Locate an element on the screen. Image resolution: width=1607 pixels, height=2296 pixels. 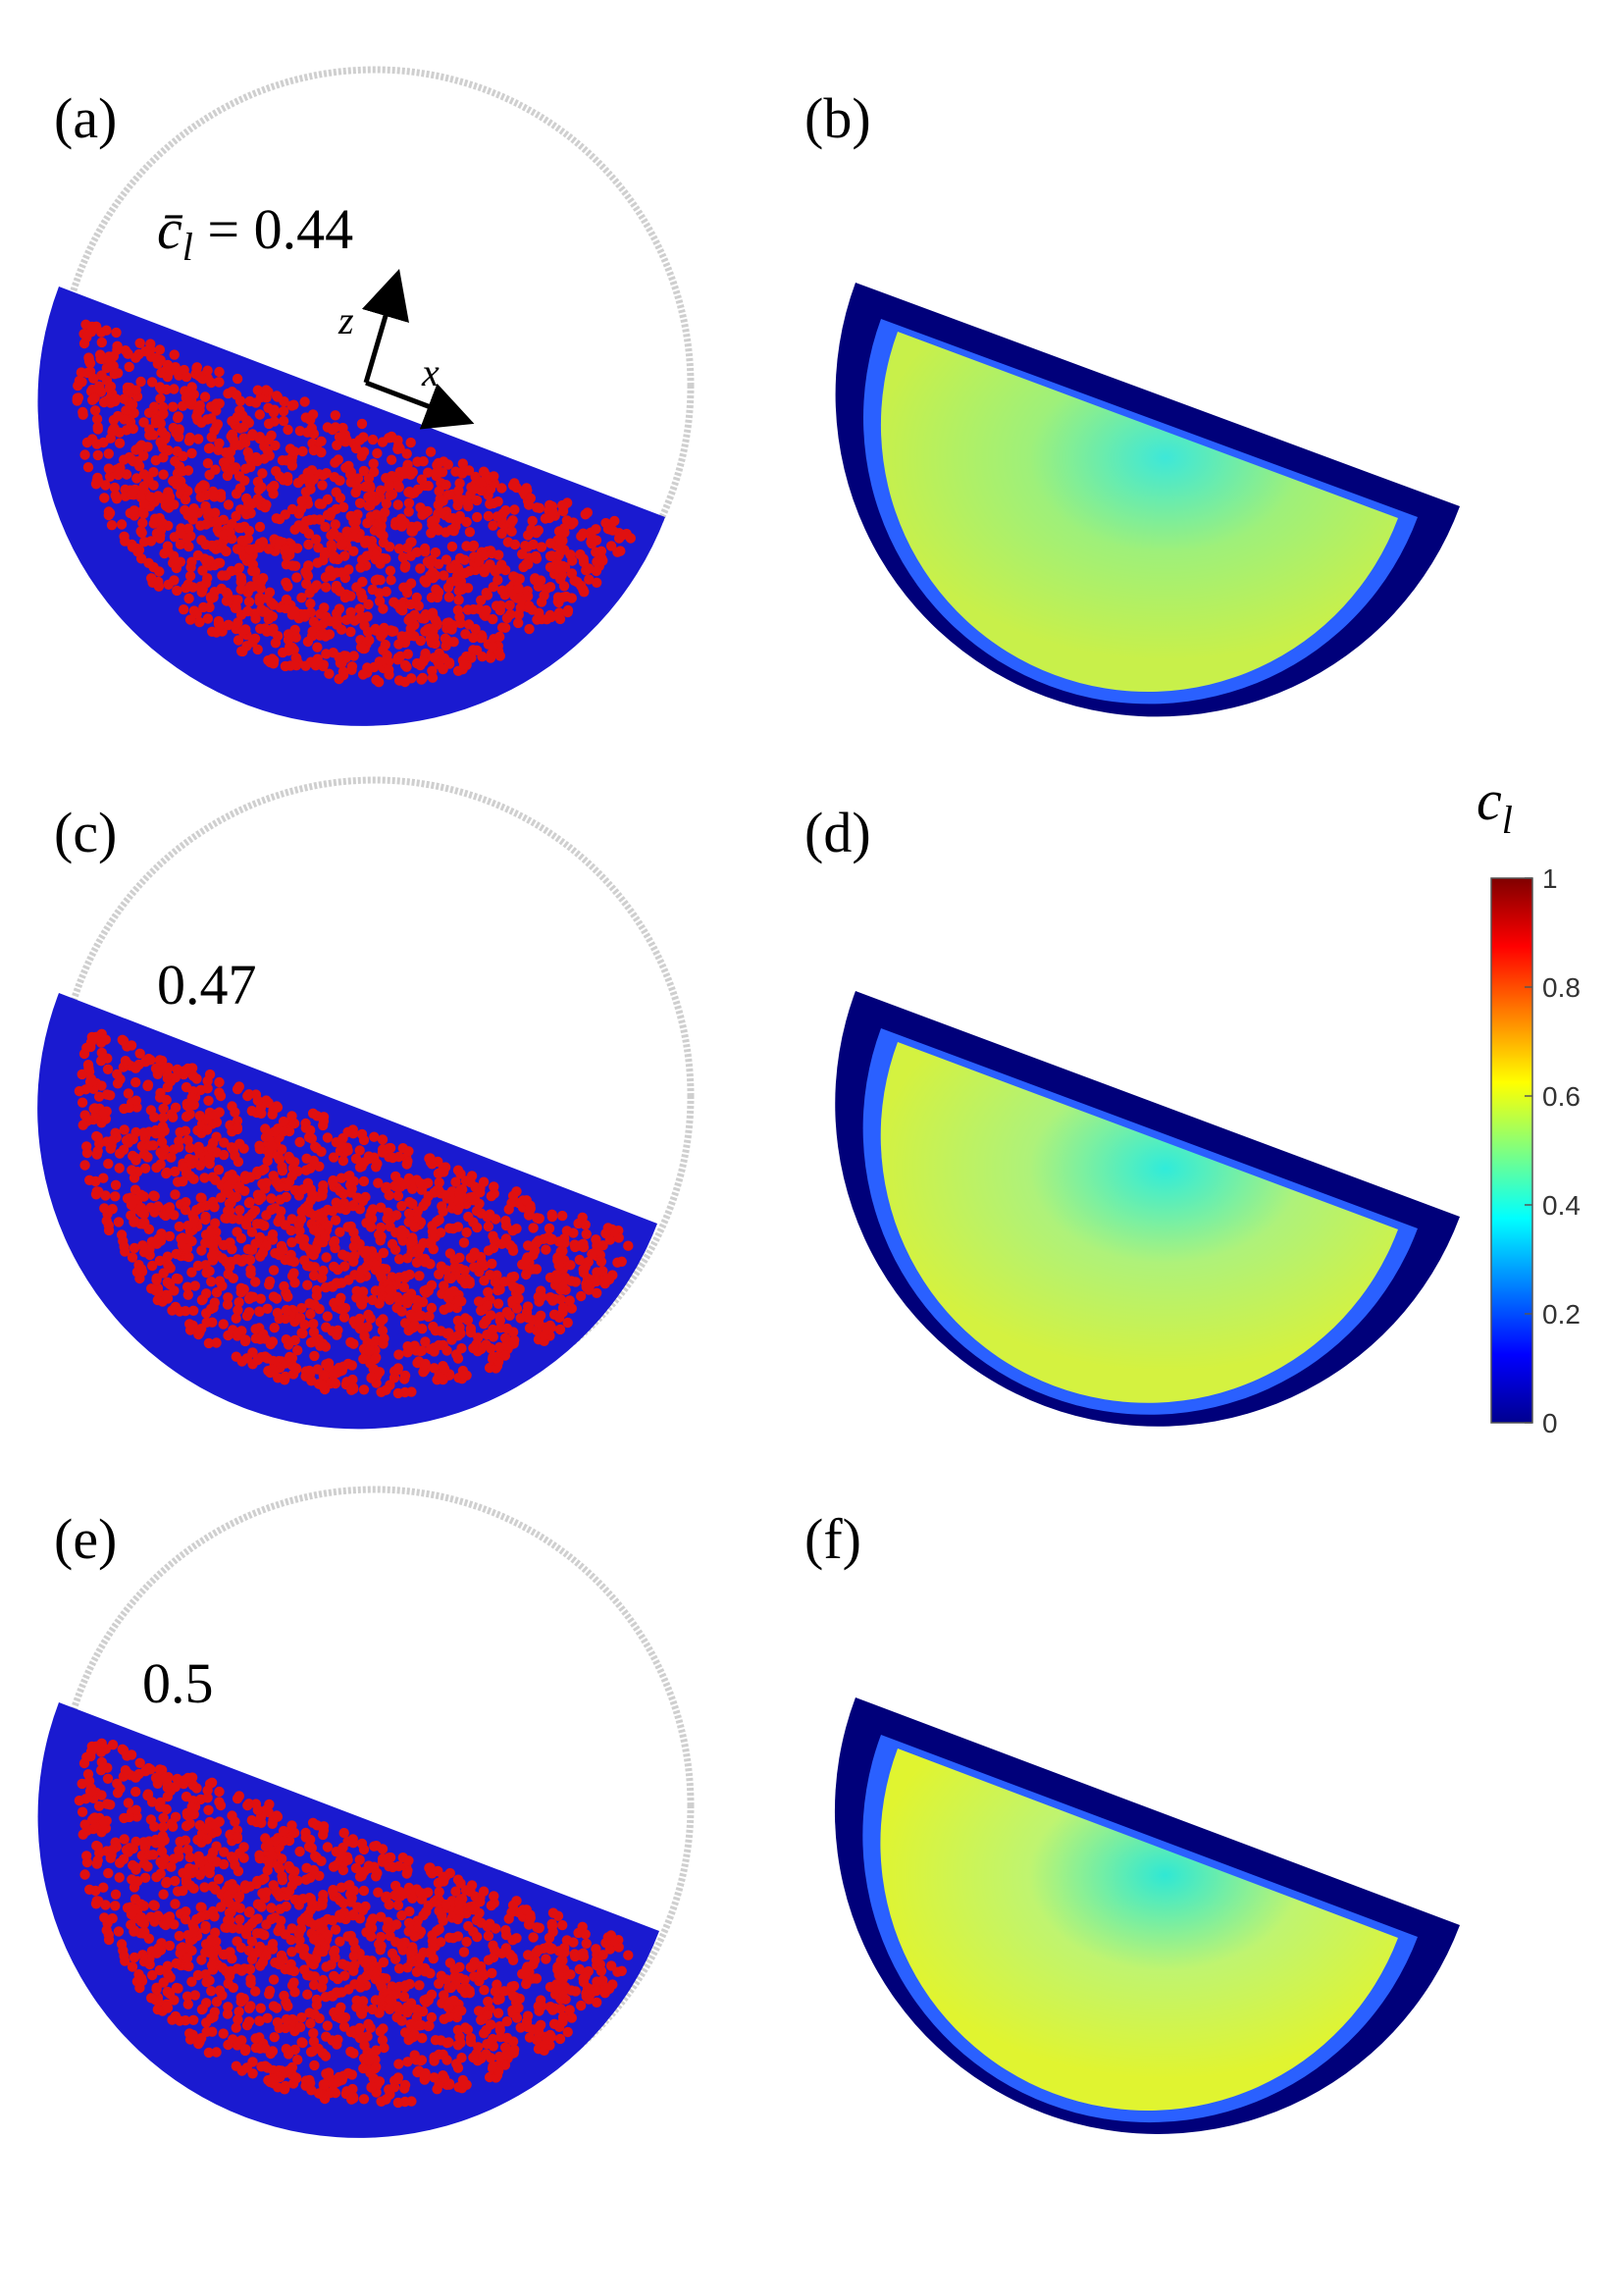
panel-a: (a) c̄l = 0.44 z x is located at coordinates (366, 396).